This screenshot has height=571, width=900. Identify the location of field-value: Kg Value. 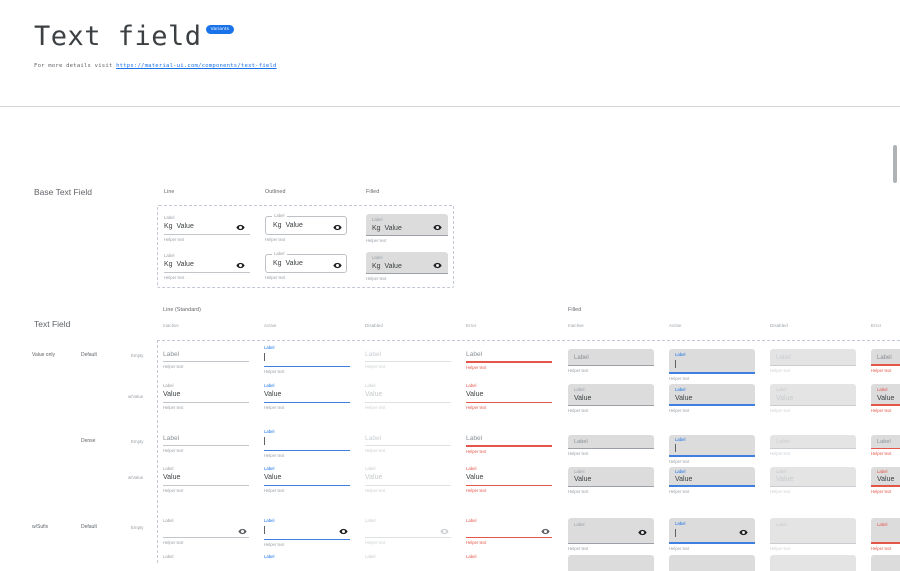
(387, 266).